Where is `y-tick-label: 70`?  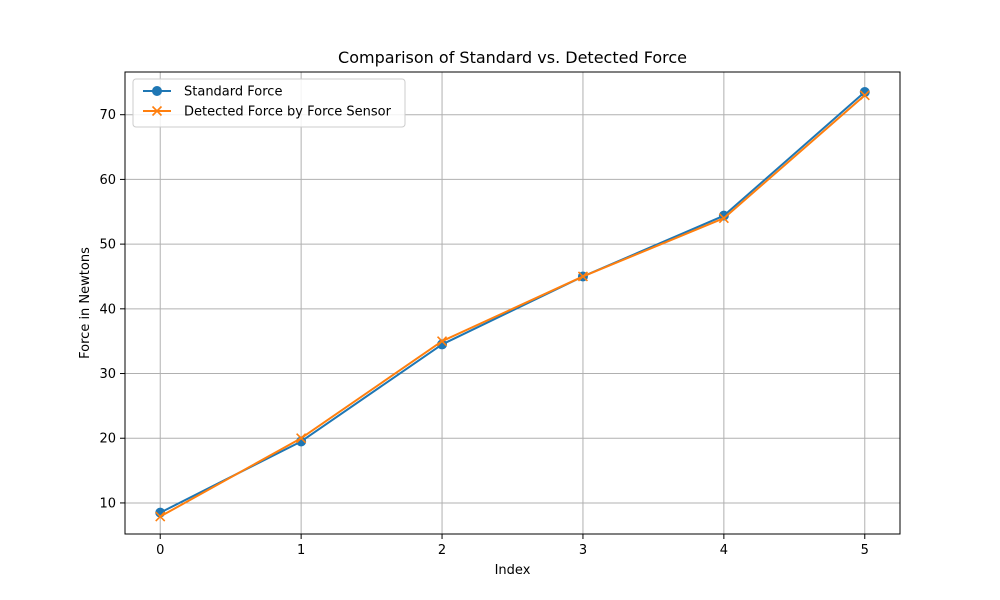 y-tick-label: 70 is located at coordinates (107, 115).